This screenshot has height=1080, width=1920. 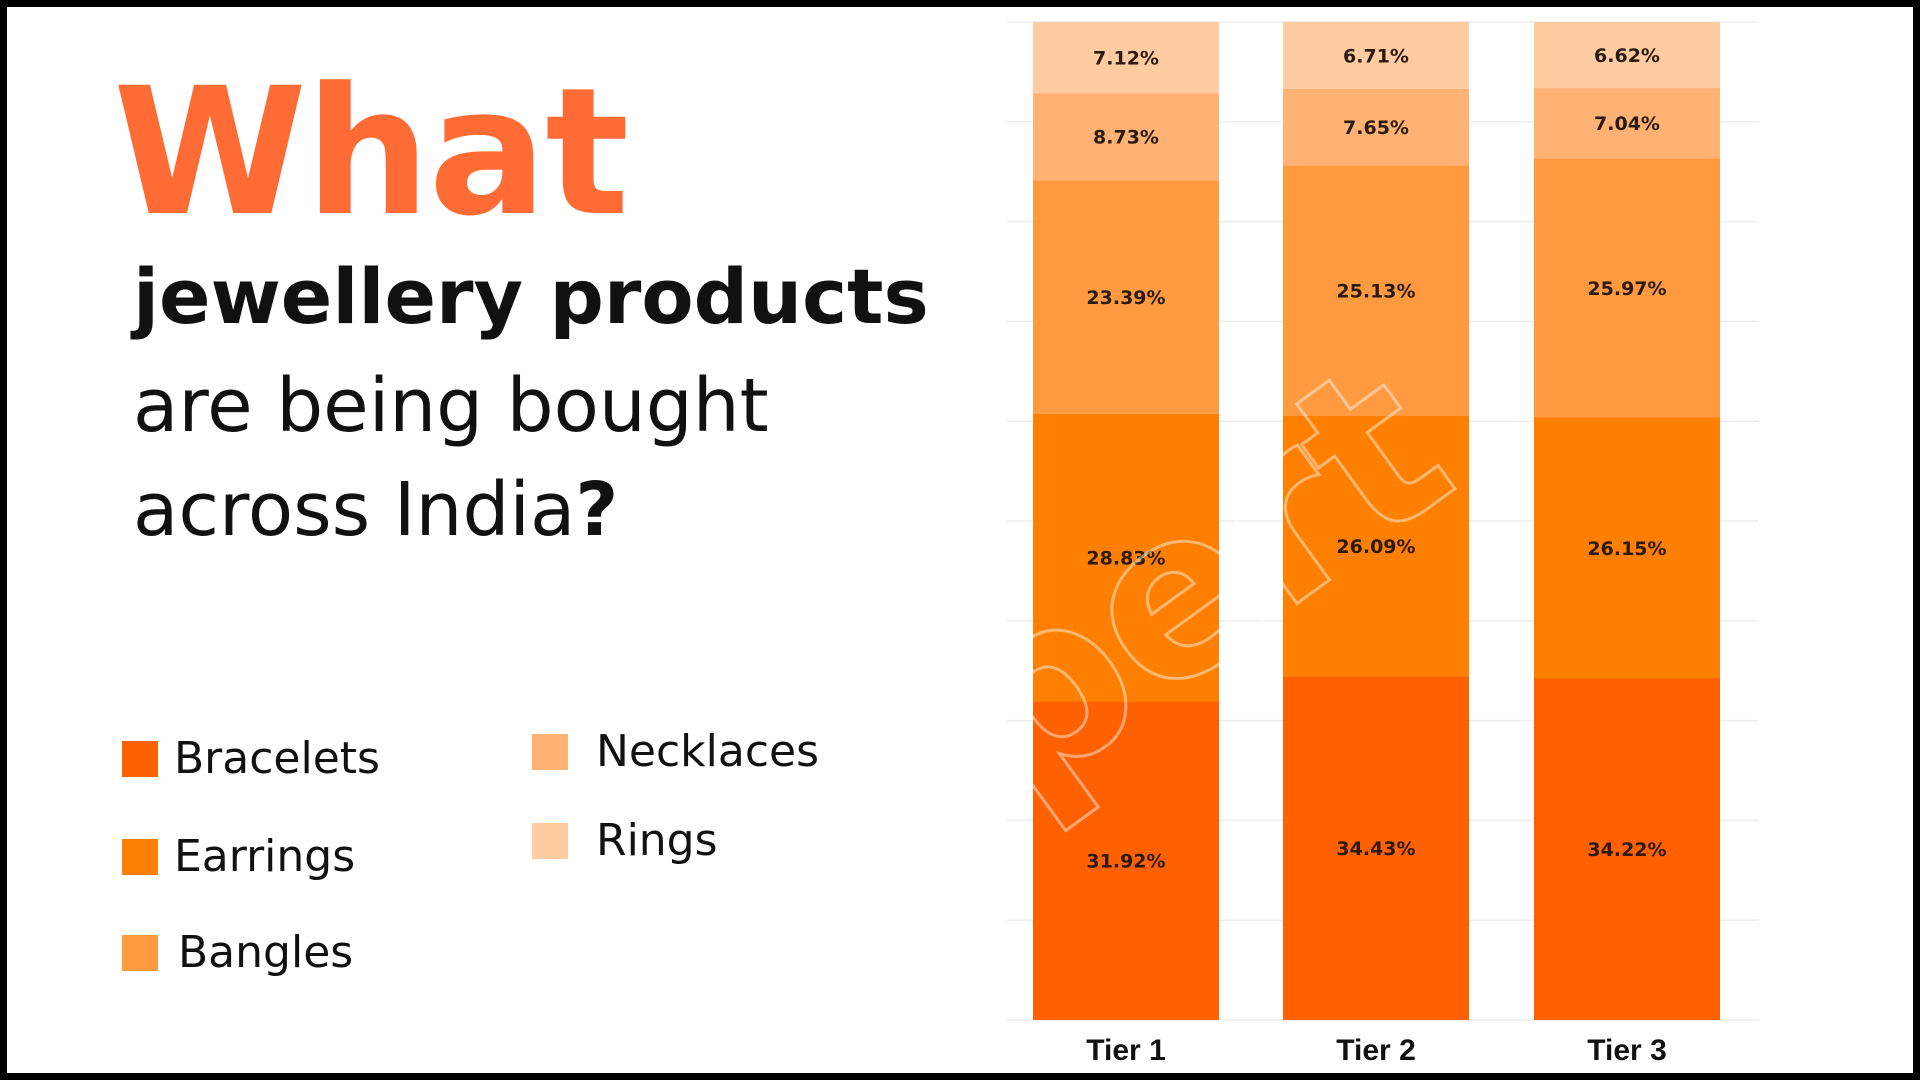 I want to click on headline-across-india: across India?, so click(x=375, y=510).